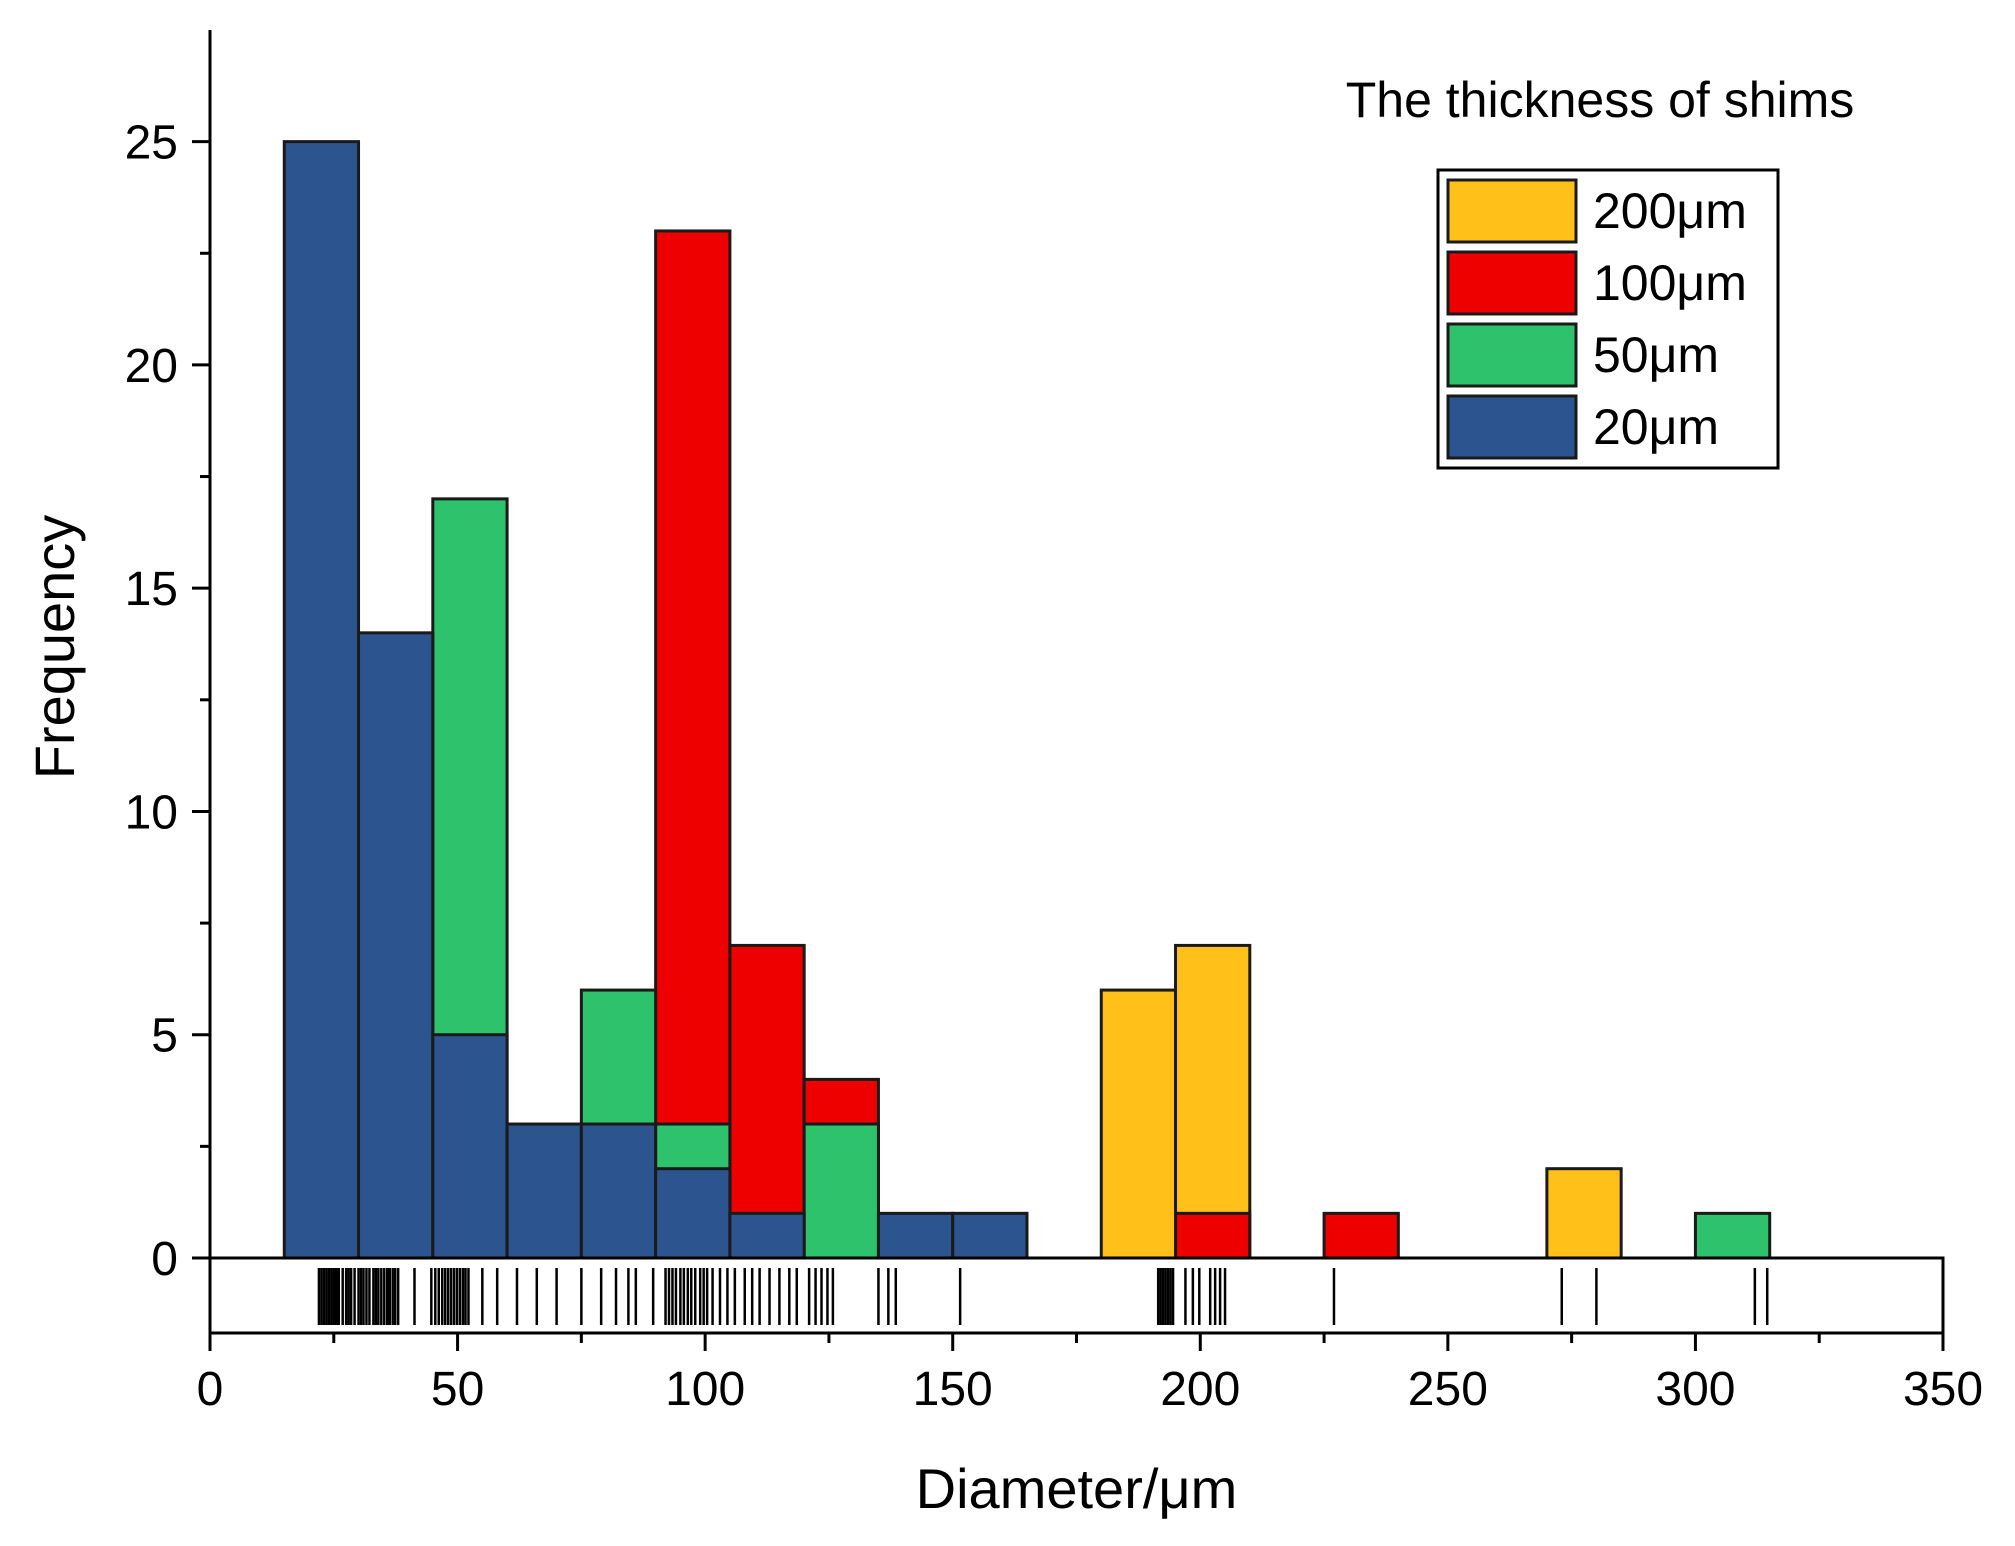 The height and width of the screenshot is (1546, 2015). What do you see at coordinates (1077, 1488) in the screenshot?
I see `x-axis-title: Diameter/μm` at bounding box center [1077, 1488].